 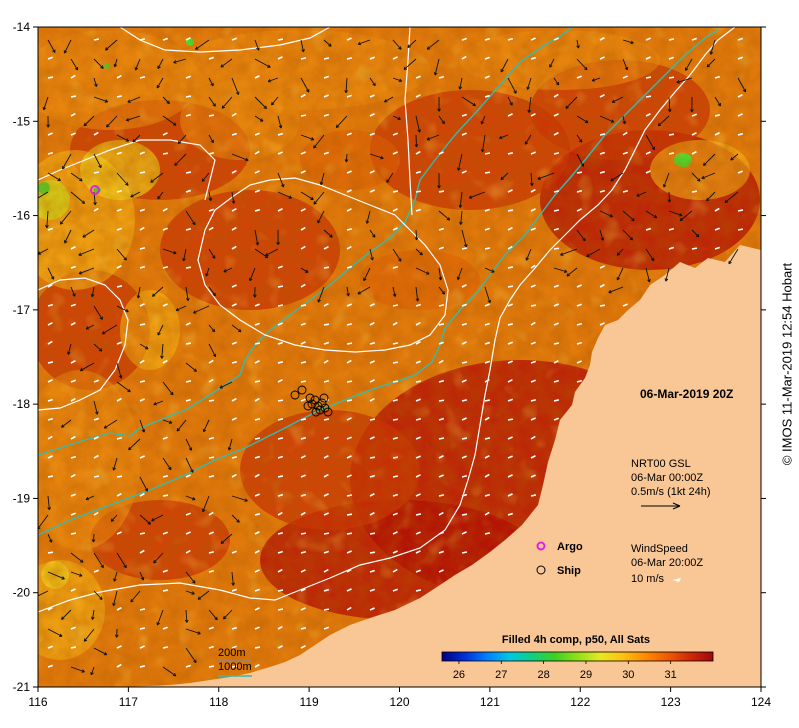 What do you see at coordinates (661, 464) in the screenshot?
I see `currents-product: NRT00 GSL` at bounding box center [661, 464].